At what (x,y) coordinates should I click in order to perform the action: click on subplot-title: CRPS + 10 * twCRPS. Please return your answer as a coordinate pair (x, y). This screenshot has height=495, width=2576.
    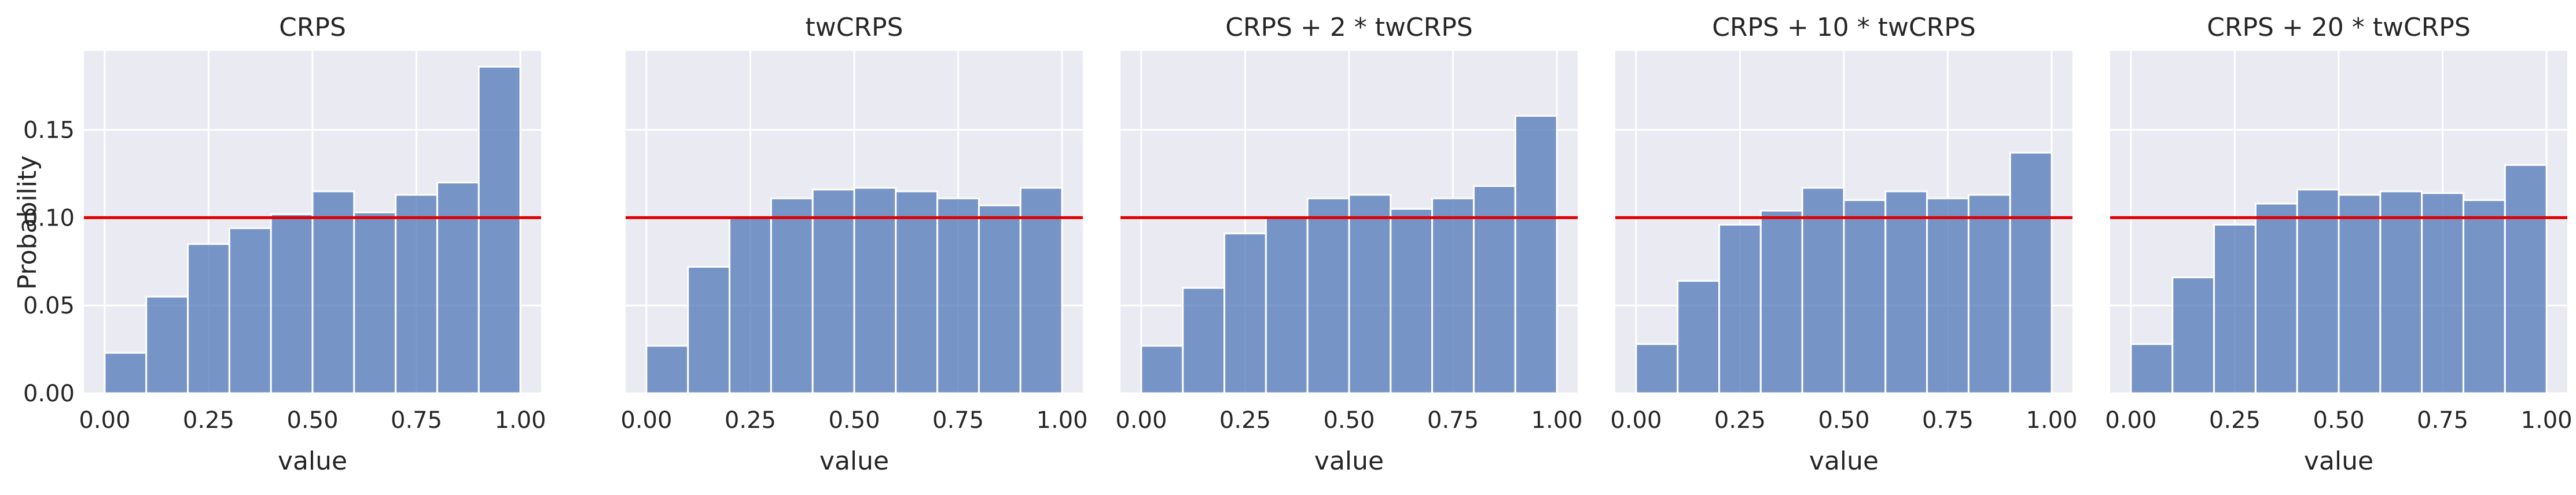
    Looking at the image, I should click on (1844, 27).